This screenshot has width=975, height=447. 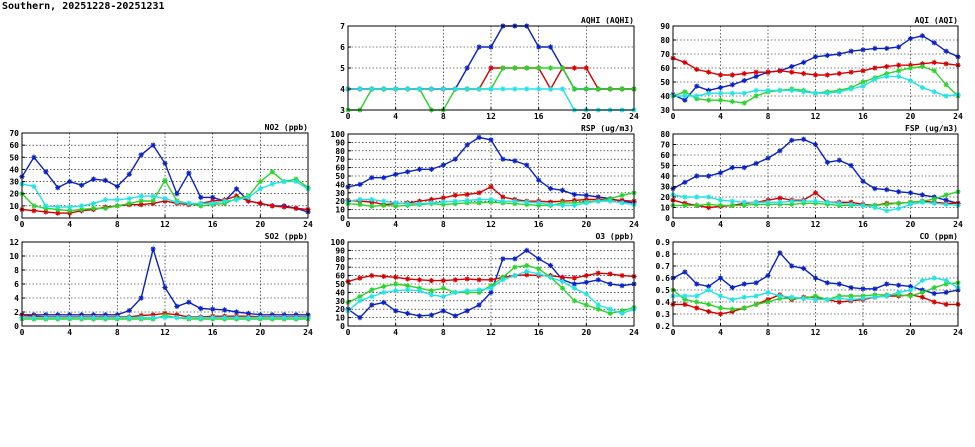 I want to click on series-line-blue, so click(x=815, y=273).